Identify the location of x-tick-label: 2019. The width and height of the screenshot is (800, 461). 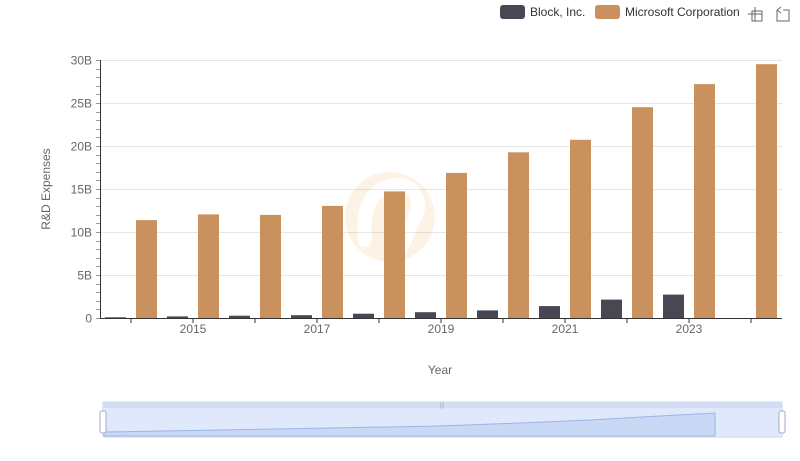
(441, 329).